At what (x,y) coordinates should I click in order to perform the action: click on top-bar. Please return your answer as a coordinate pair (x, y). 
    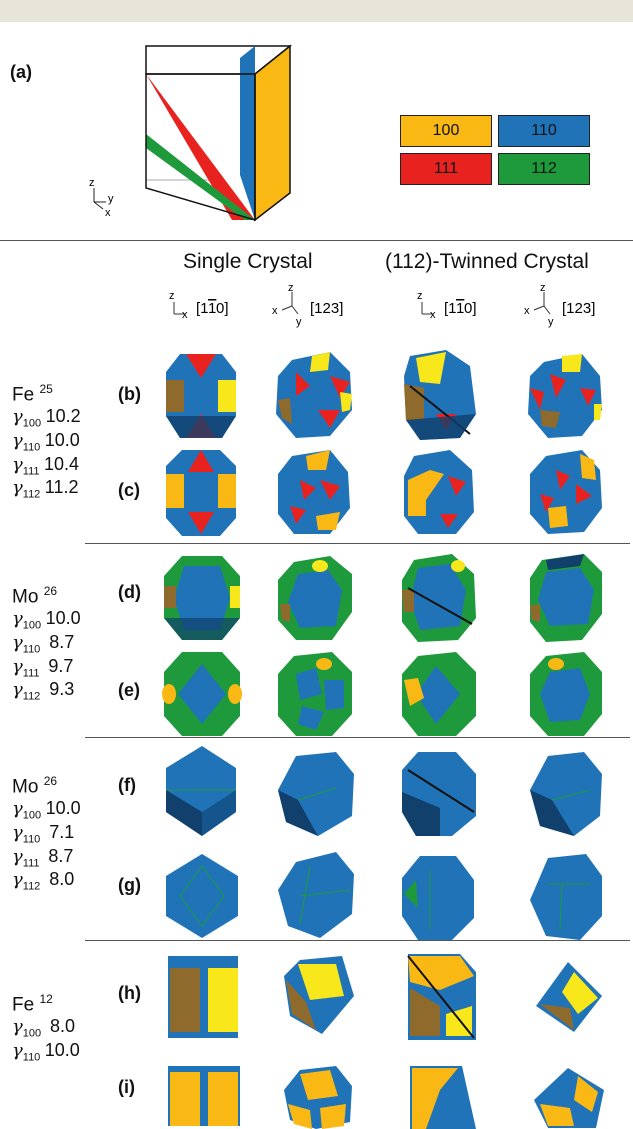
    Looking at the image, I should click on (316, 11).